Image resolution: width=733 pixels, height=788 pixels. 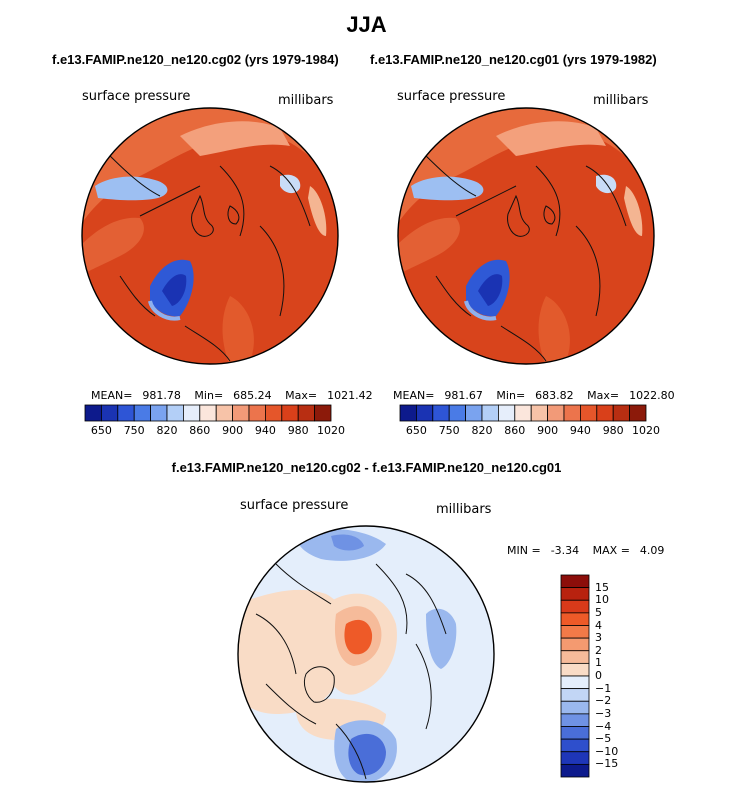 I want to click on left-map-border, so click(x=210, y=236).